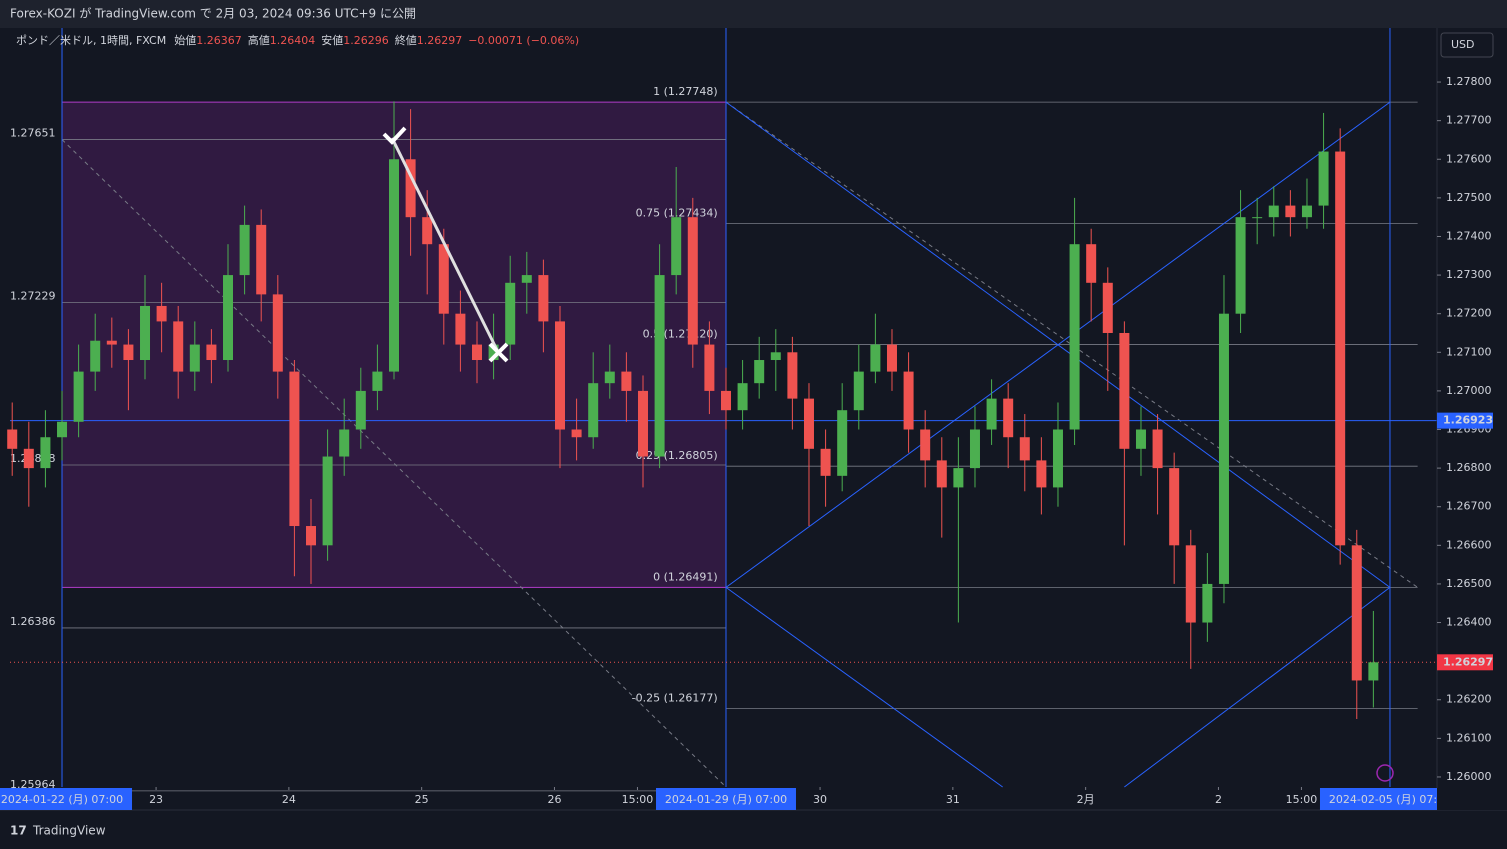 The width and height of the screenshot is (1507, 849). I want to click on x-tick-label: 2, so click(1218, 799).